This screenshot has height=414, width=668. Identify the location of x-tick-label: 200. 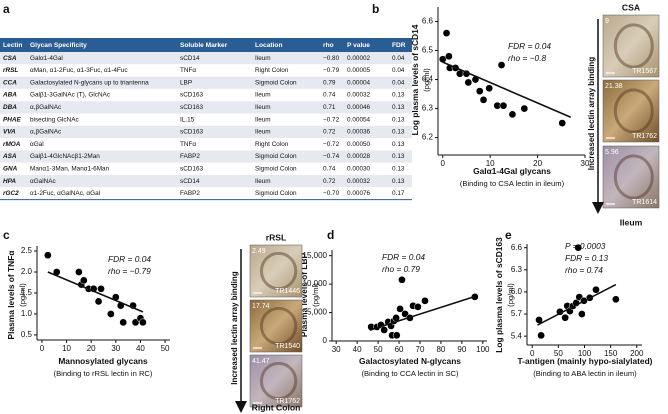
(637, 353).